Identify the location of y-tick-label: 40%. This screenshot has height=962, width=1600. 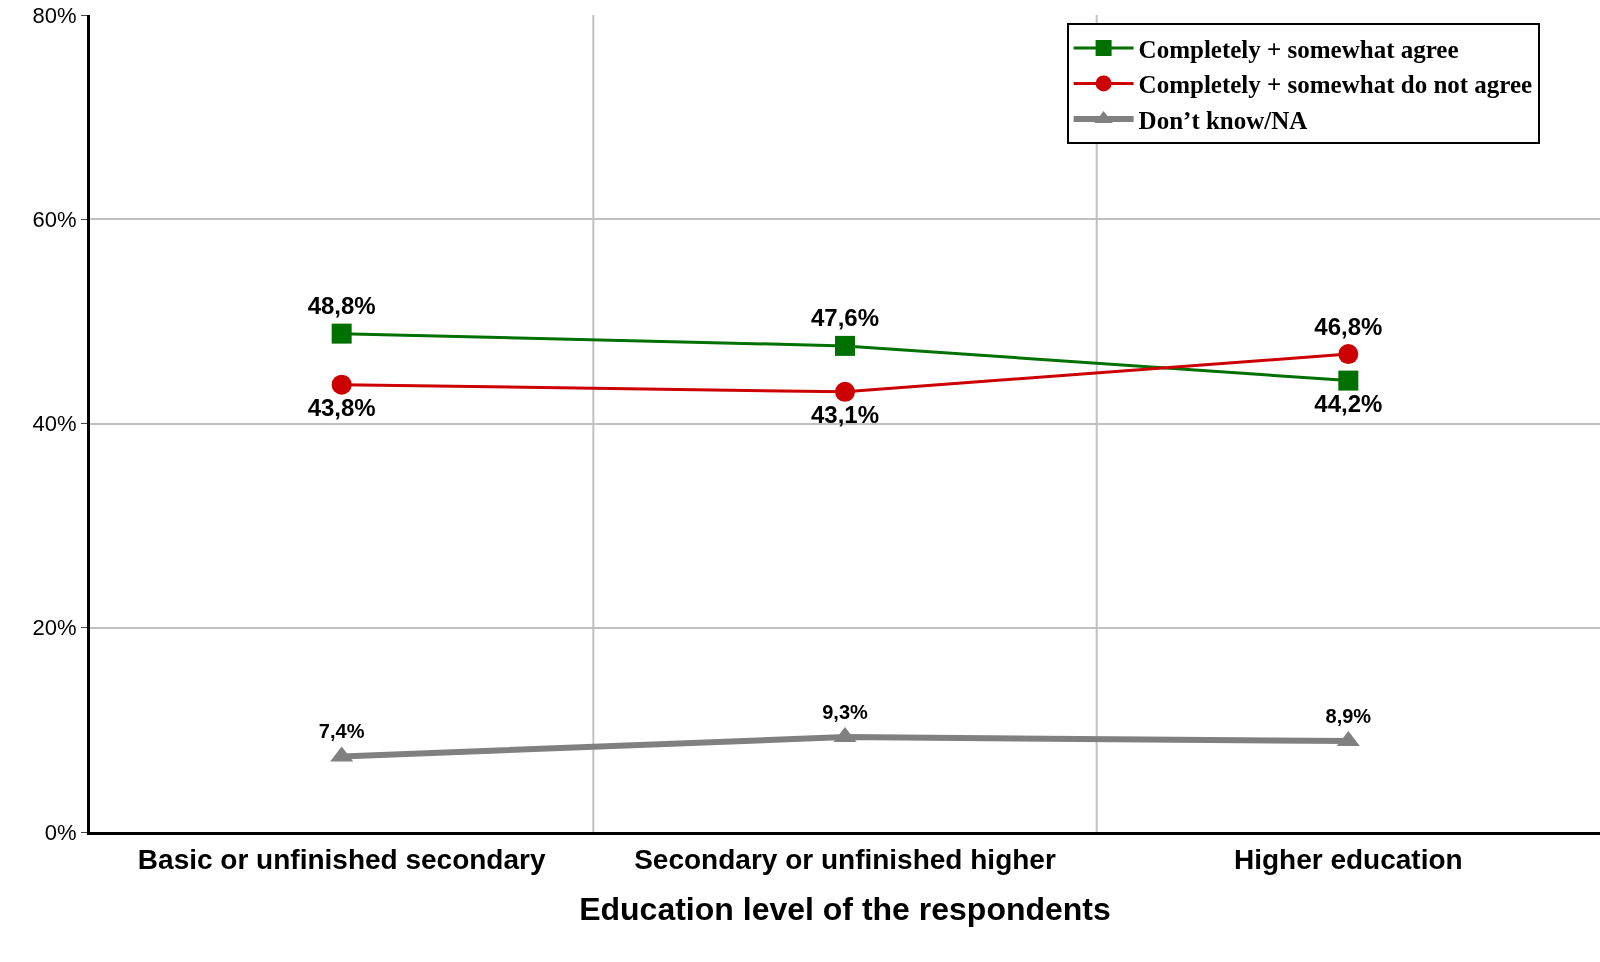
(54, 424).